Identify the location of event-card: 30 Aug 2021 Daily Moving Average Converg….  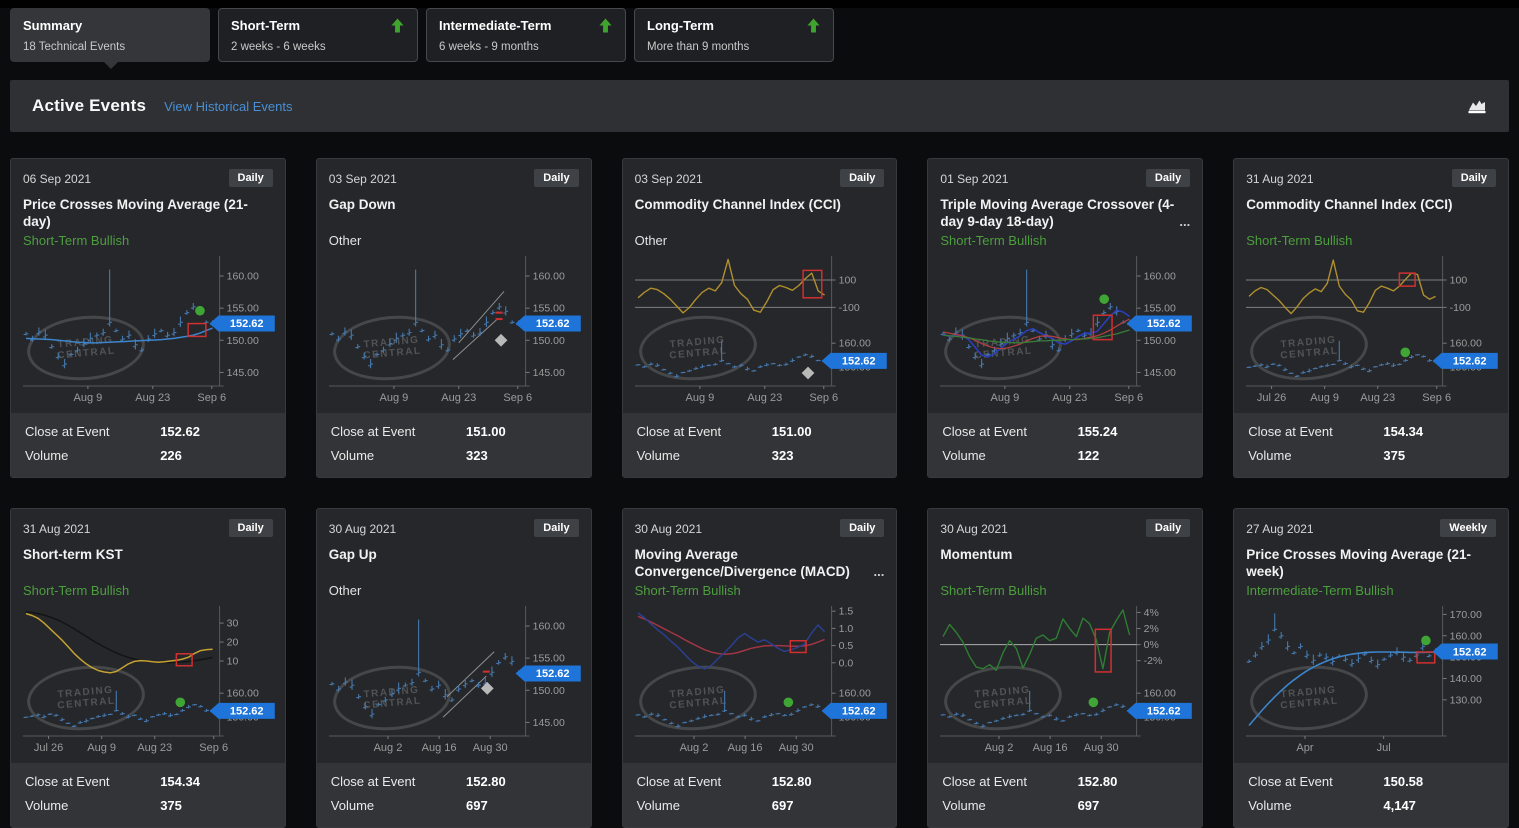
(759, 668).